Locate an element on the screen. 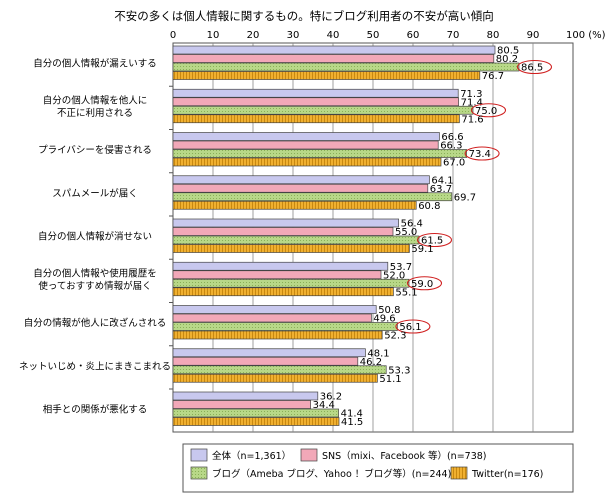 The width and height of the screenshot is (609, 499). data-label: 56.4 is located at coordinates (412, 224).